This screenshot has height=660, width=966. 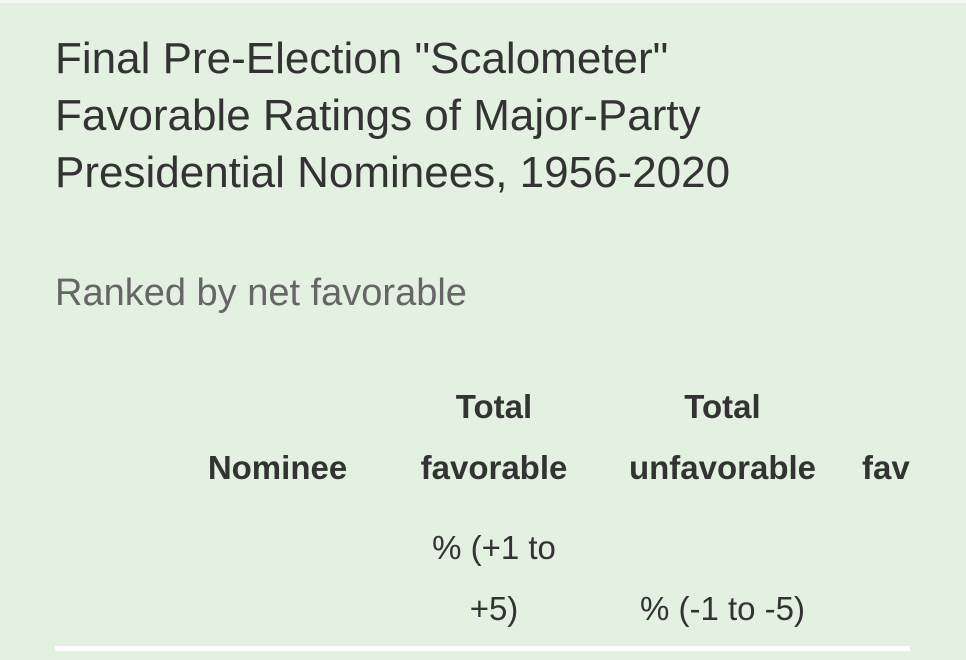 I want to click on header-cell: fav, so click(x=886, y=467).